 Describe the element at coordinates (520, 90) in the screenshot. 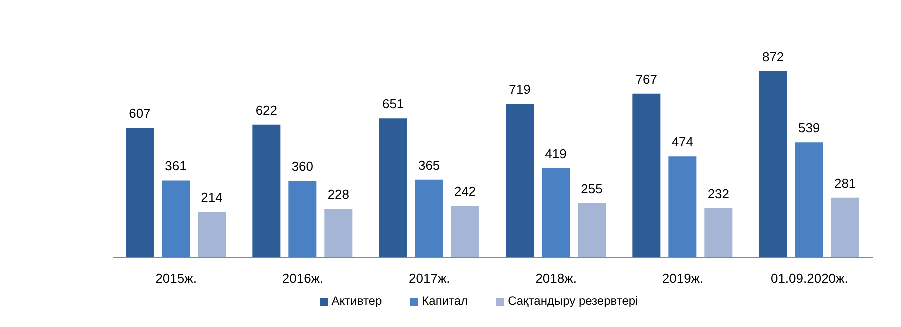

I see `data-label: 719` at that location.